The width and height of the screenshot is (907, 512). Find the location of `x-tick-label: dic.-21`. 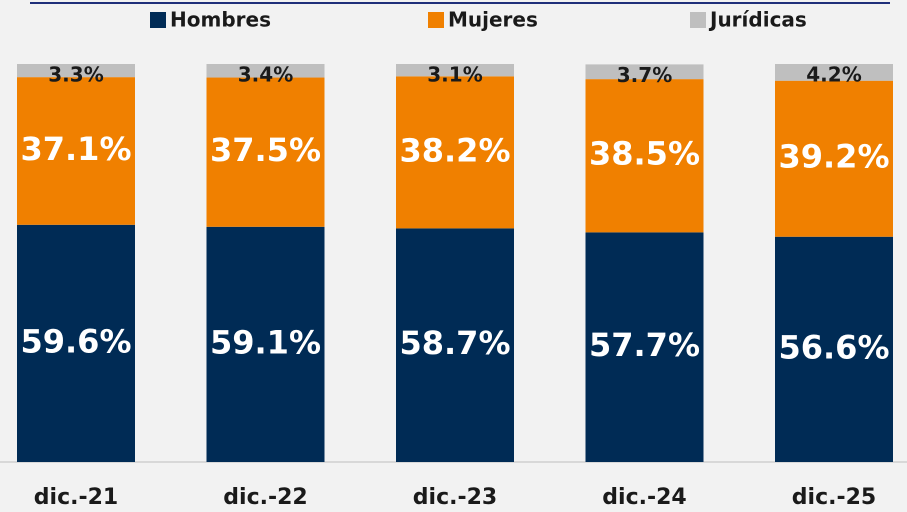

x-tick-label: dic.-21 is located at coordinates (76, 497).